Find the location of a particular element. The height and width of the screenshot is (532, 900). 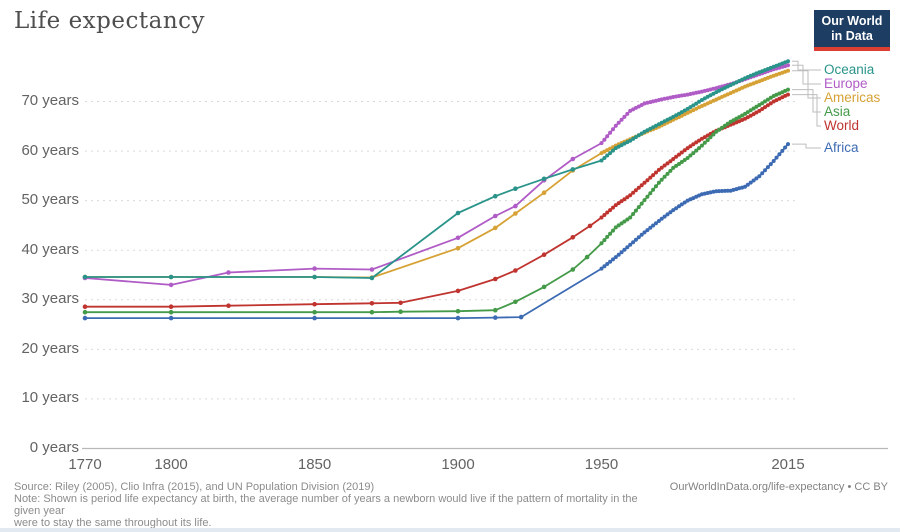

legend-label-africa: Africa is located at coordinates (841, 147).